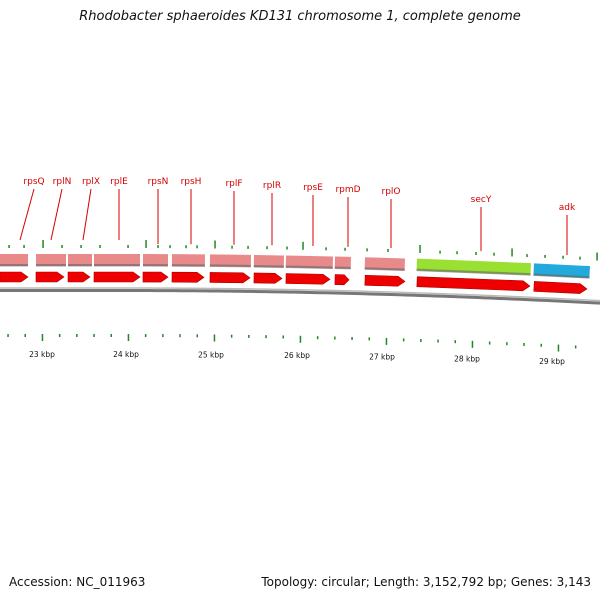 This screenshot has width=600, height=600. Describe the element at coordinates (272, 186) in the screenshot. I see `gene-label: rplR` at that location.